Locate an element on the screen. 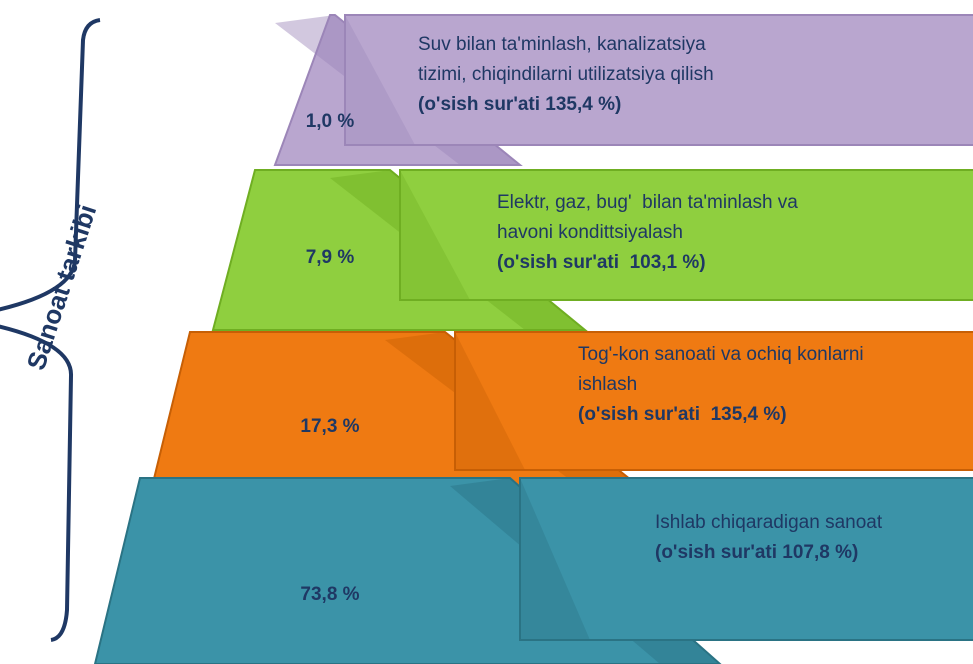  bracket is located at coordinates (50, 330).